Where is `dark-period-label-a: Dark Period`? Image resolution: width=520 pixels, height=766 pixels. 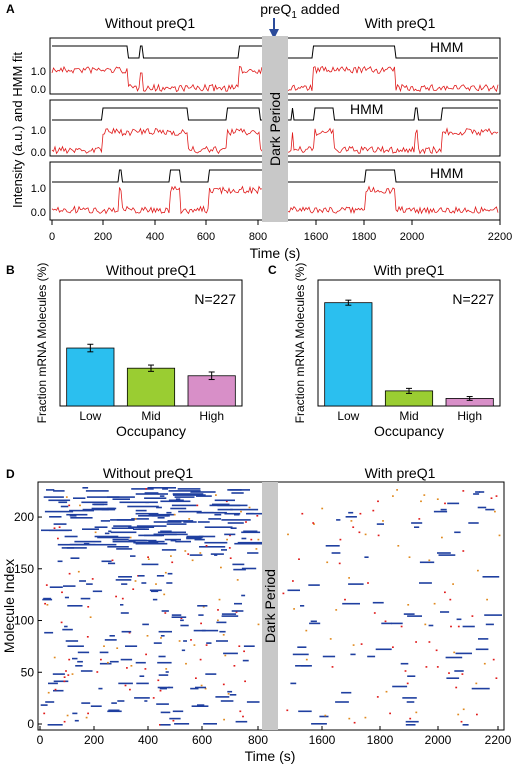
dark-period-label-a: Dark Period is located at coordinates (275, 129).